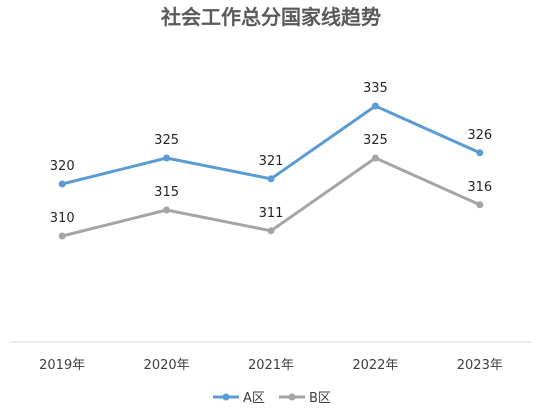 The image size is (542, 412). Describe the element at coordinates (62, 218) in the screenshot. I see `data-label: 310` at that location.